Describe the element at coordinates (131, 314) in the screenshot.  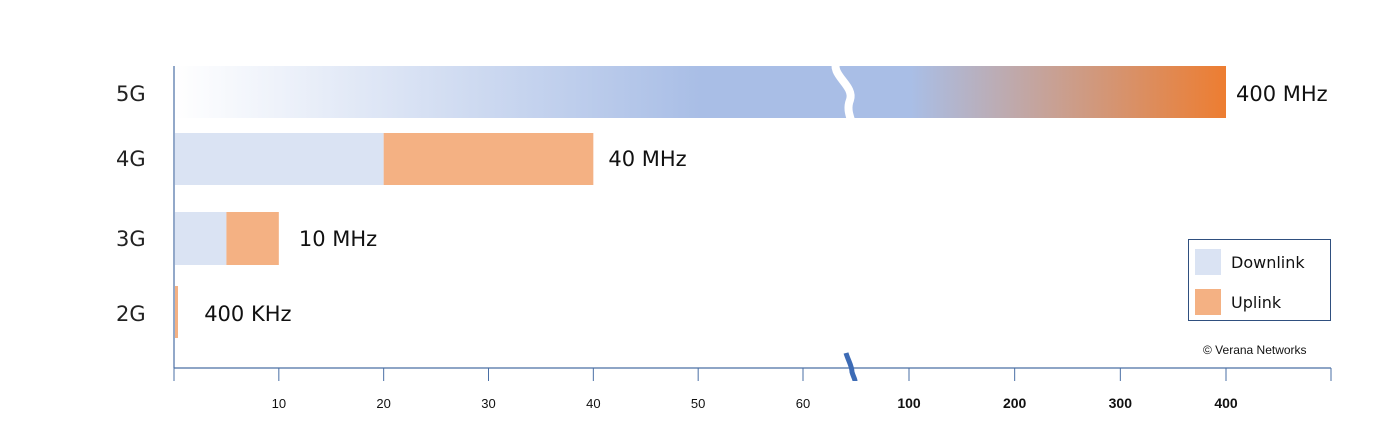
I see `category-label-2g: 2G` at that location.